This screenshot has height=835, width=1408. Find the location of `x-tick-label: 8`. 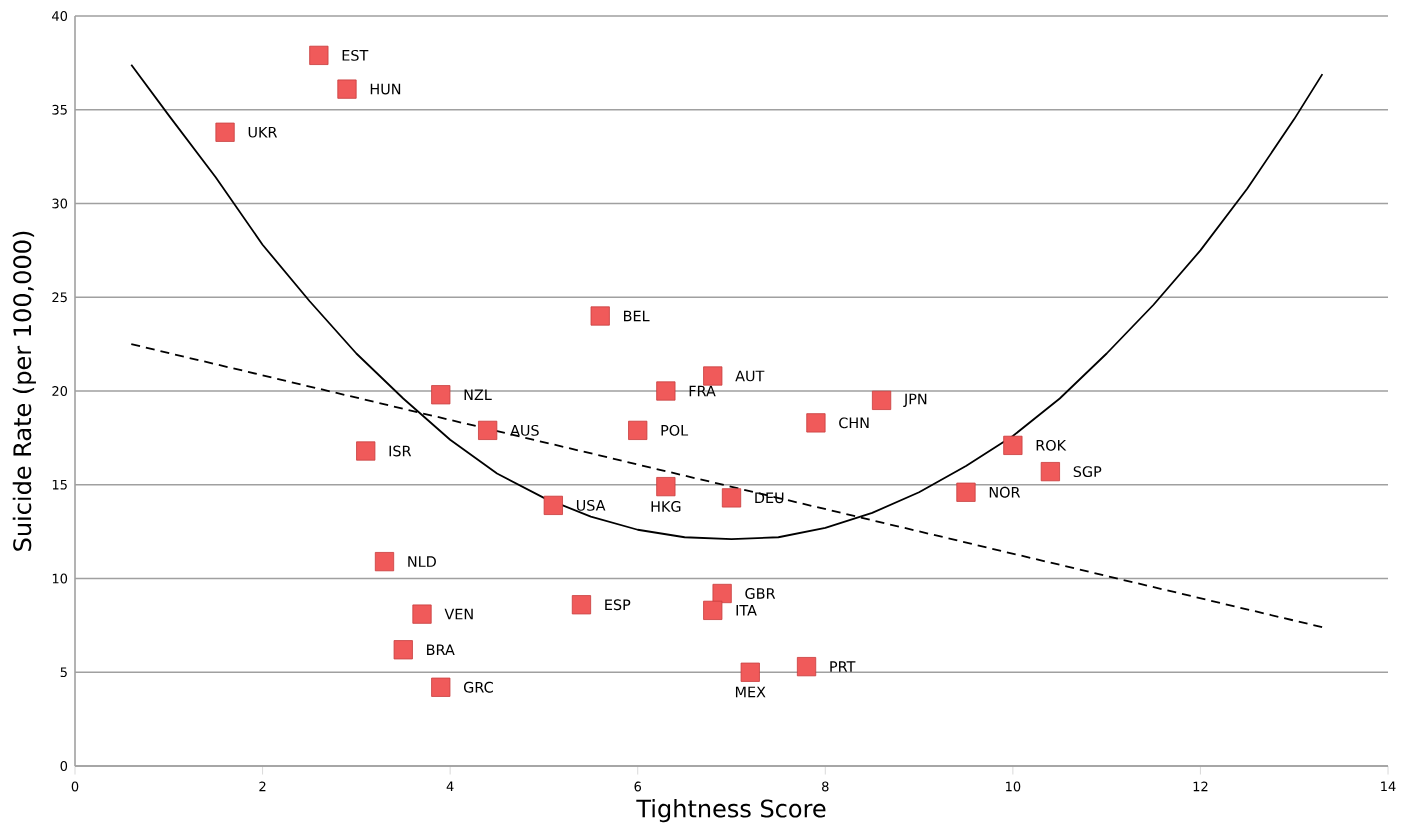

x-tick-label: 8 is located at coordinates (825, 786).